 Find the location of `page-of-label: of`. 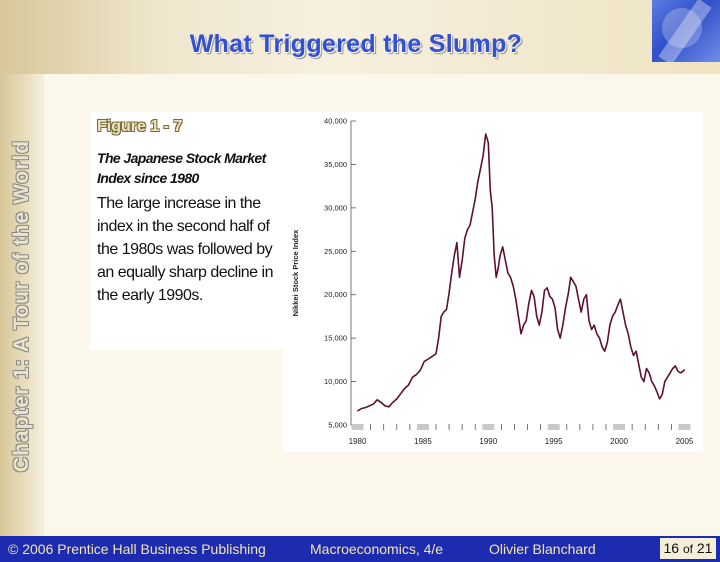

page-of-label: of is located at coordinates (687, 549).